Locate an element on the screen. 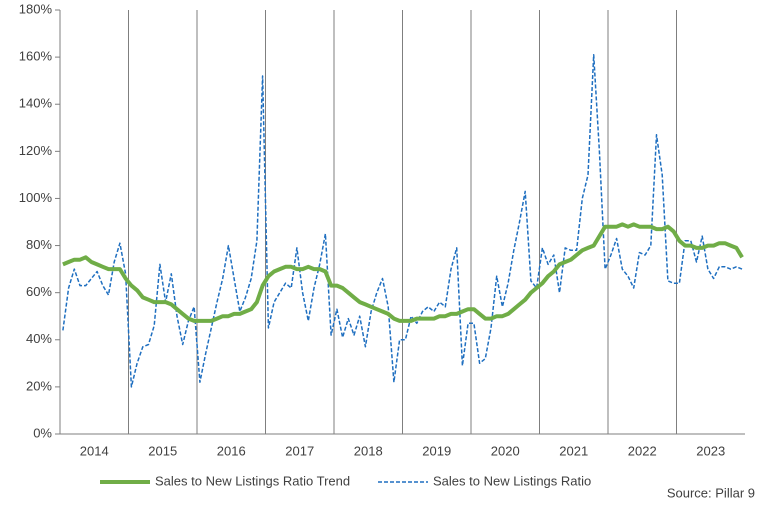 Image resolution: width=763 pixels, height=508 pixels. y-tick-label: 180% is located at coordinates (36, 8).